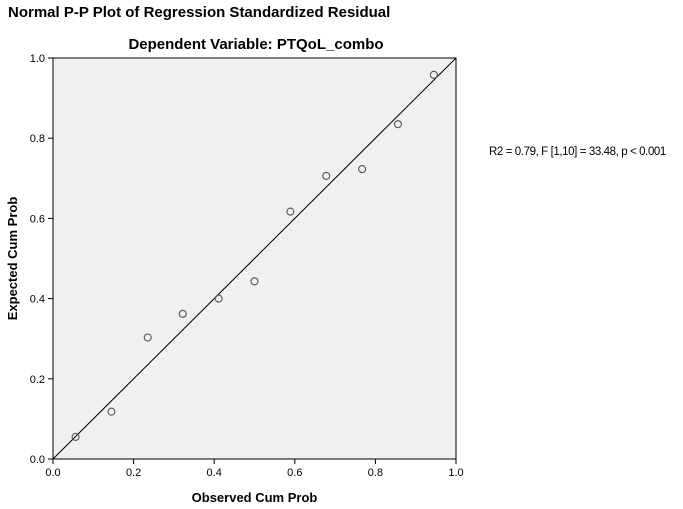 The width and height of the screenshot is (683, 509). Describe the element at coordinates (256, 44) in the screenshot. I see `chart-subtitle: Dependent Variable: PTQoL_combo` at that location.